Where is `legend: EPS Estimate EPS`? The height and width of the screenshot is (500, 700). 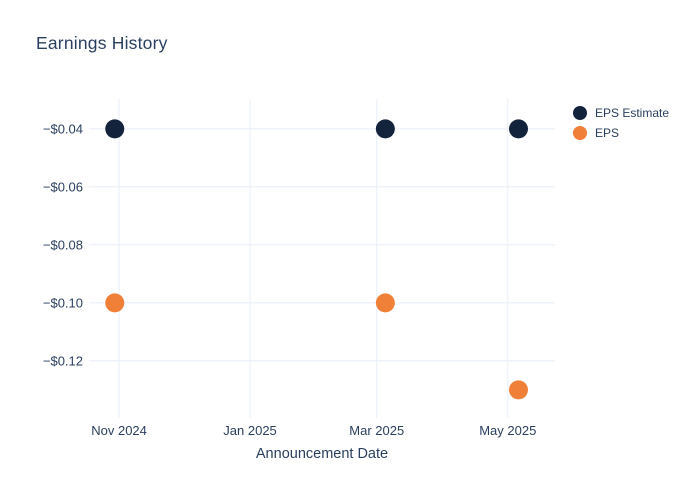 legend: EPS Estimate EPS is located at coordinates (621, 123).